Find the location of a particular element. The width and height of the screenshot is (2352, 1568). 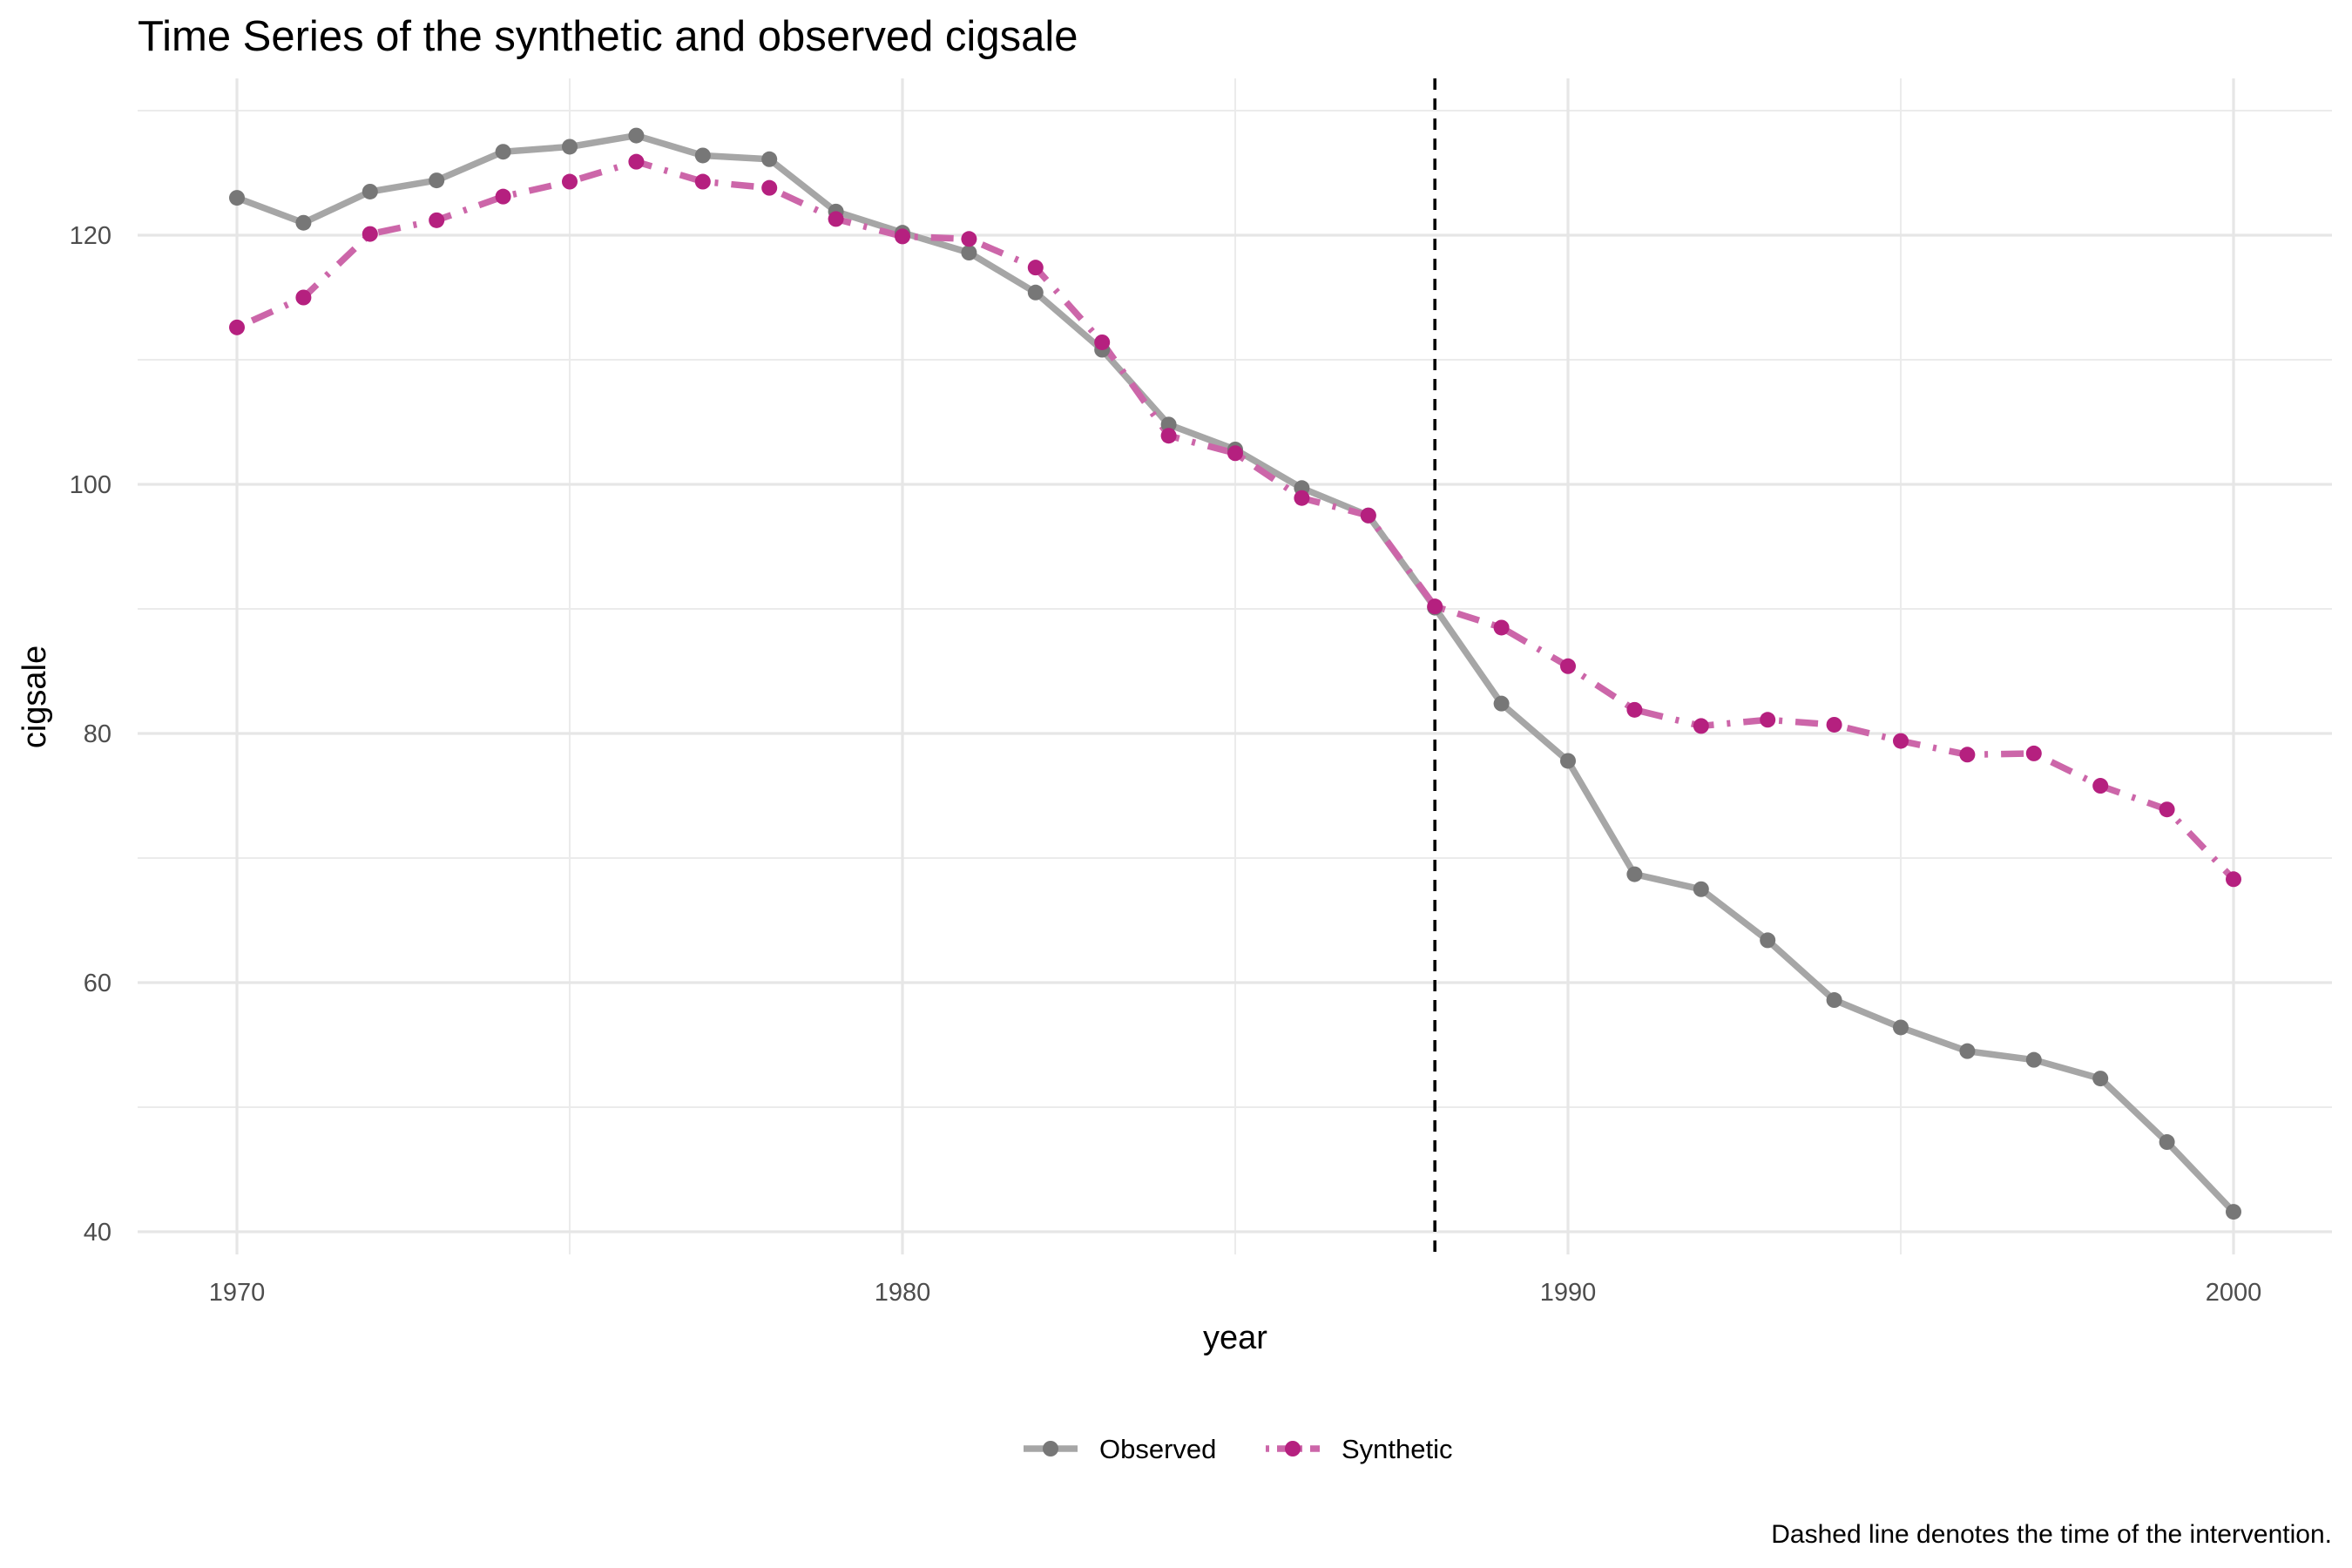

legend-key-point-observed is located at coordinates (1050, 1448).